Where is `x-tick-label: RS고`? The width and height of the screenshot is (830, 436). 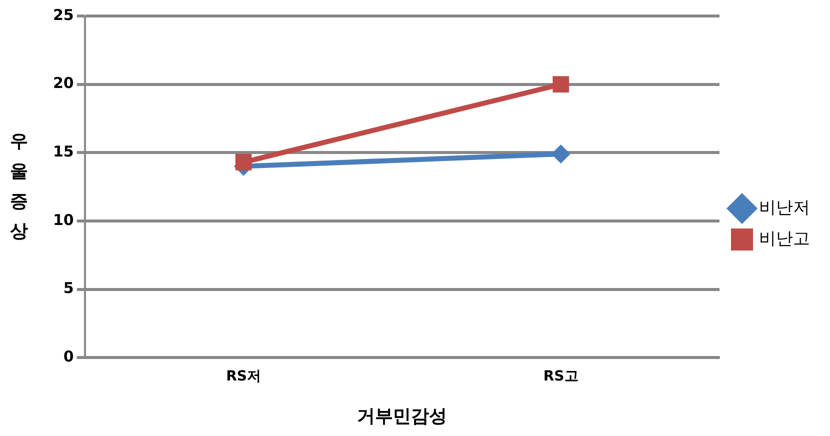
x-tick-label: RS고 is located at coordinates (560, 376).